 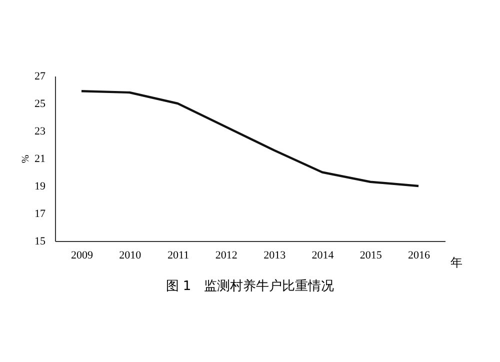 I want to click on y-tick-label: 25, so click(x=40, y=104).